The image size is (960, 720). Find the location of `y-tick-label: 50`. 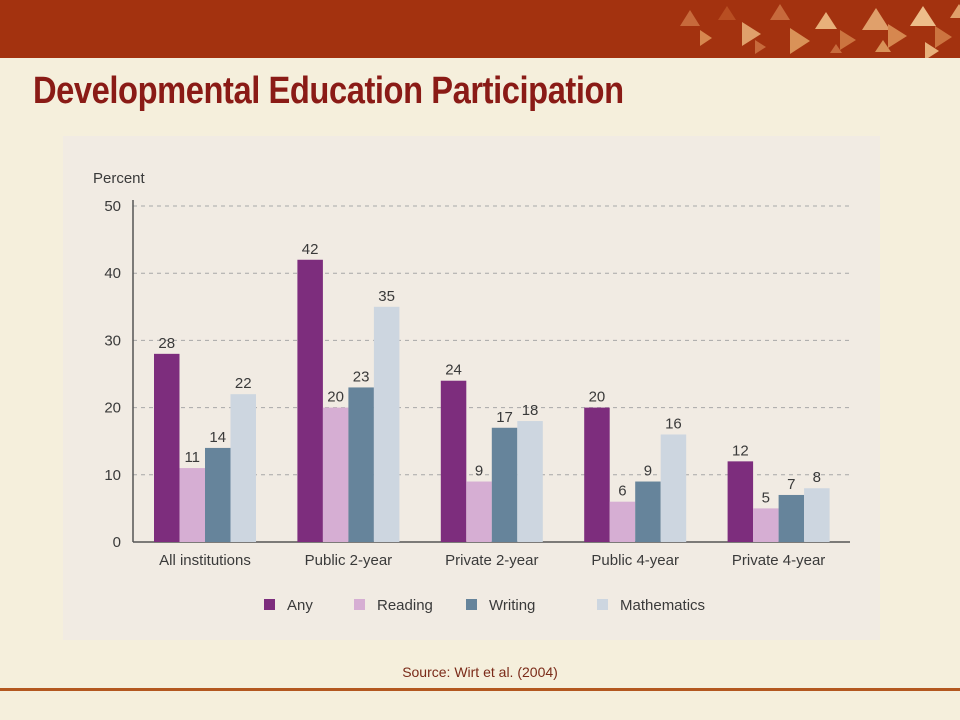

y-tick-label: 50 is located at coordinates (112, 206).